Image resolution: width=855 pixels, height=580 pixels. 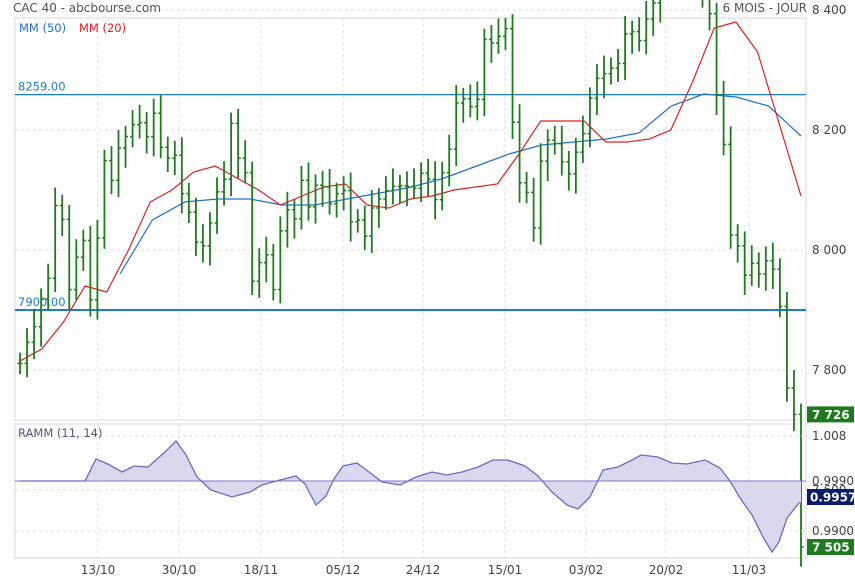 What do you see at coordinates (829, 250) in the screenshot?
I see `ytick-label: 8 000` at bounding box center [829, 250].